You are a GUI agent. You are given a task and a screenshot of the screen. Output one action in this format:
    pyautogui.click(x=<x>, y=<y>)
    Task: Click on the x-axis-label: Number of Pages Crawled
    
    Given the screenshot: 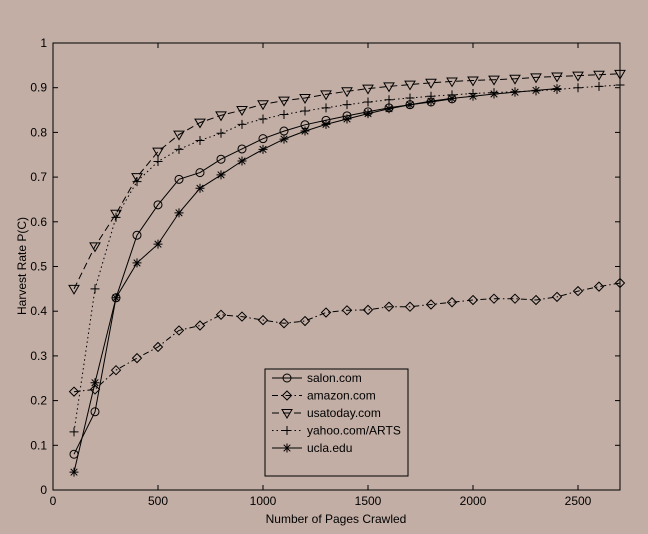 What is the action you would take?
    pyautogui.click(x=336, y=519)
    